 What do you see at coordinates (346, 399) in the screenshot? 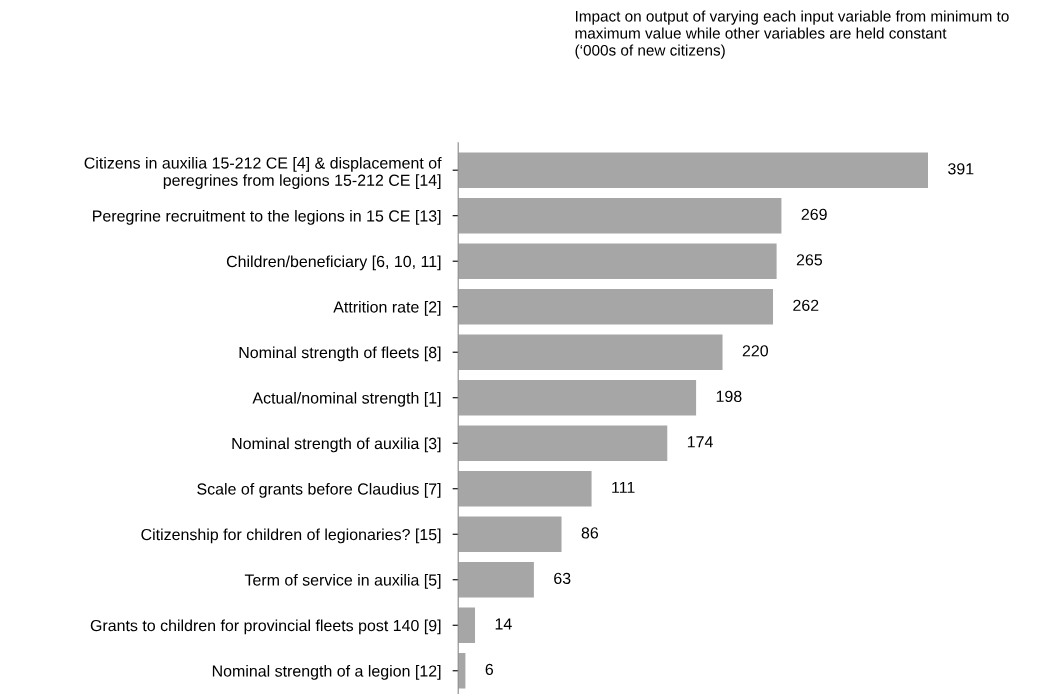
I see `y-tick-label: Actual/nominal strength [1]` at bounding box center [346, 399].